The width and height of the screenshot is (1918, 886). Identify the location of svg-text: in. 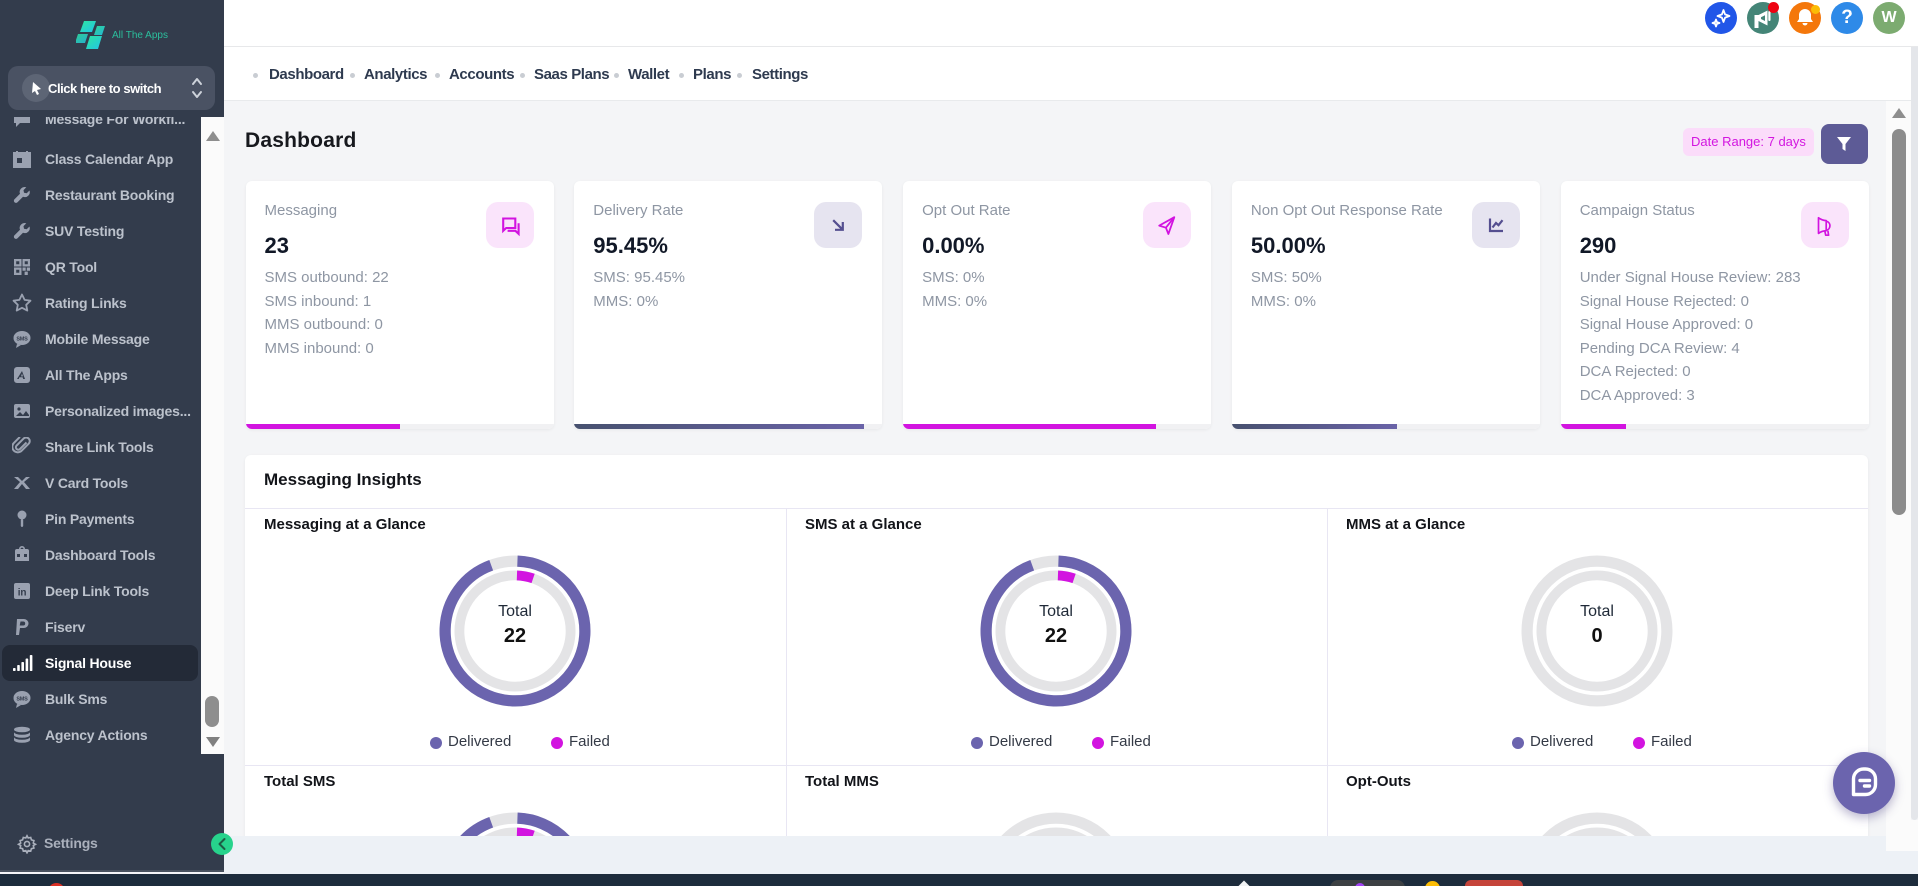
(22, 593).